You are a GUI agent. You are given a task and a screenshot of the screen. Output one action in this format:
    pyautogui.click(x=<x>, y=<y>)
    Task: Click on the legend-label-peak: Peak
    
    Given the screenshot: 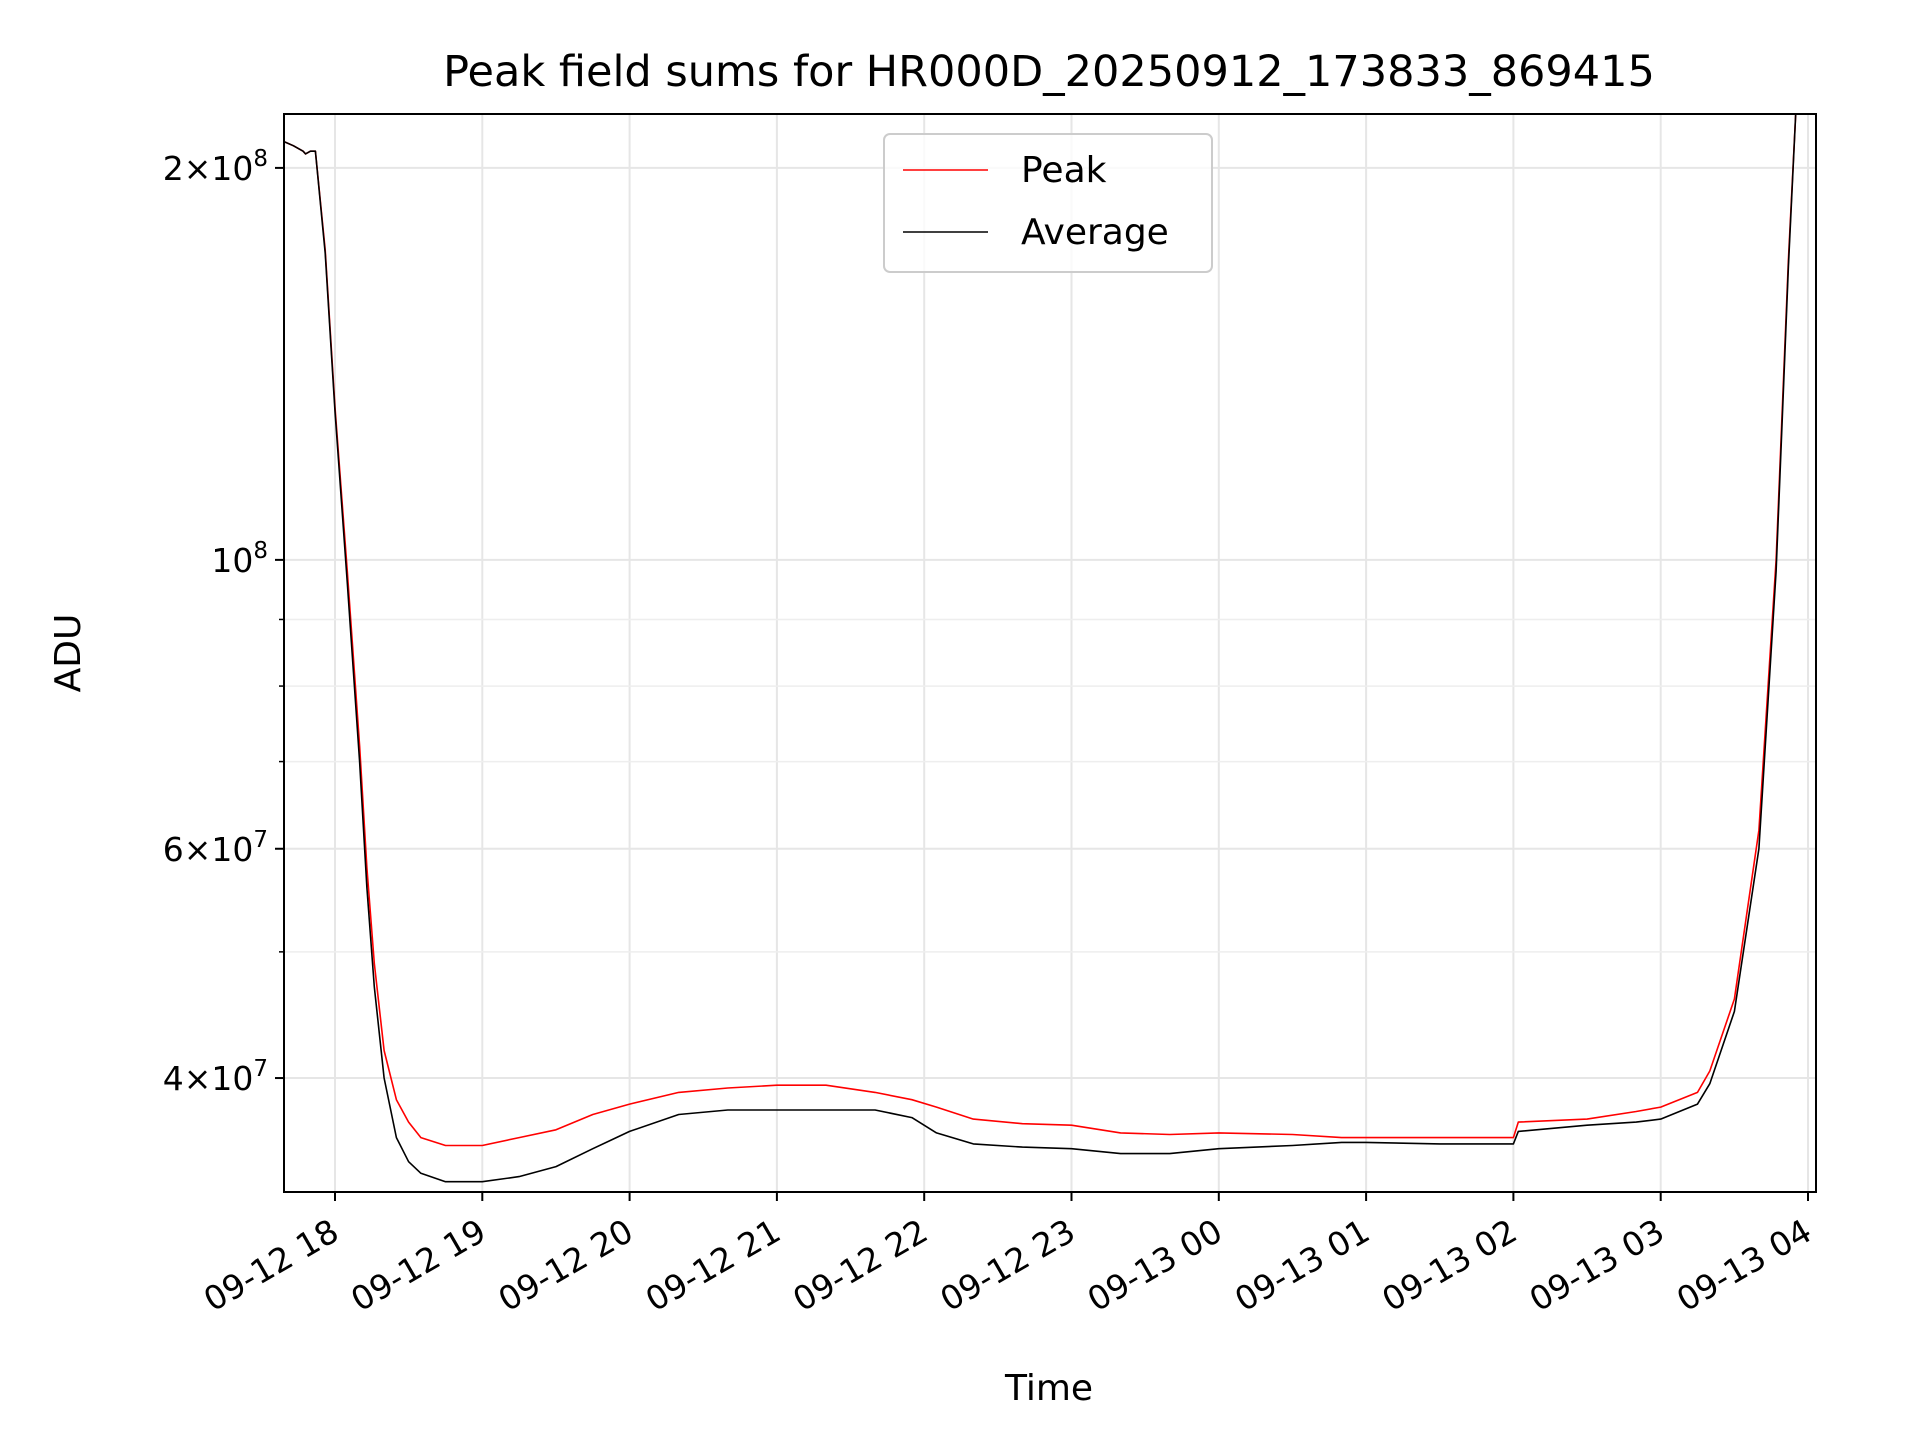 What is the action you would take?
    pyautogui.click(x=1064, y=170)
    